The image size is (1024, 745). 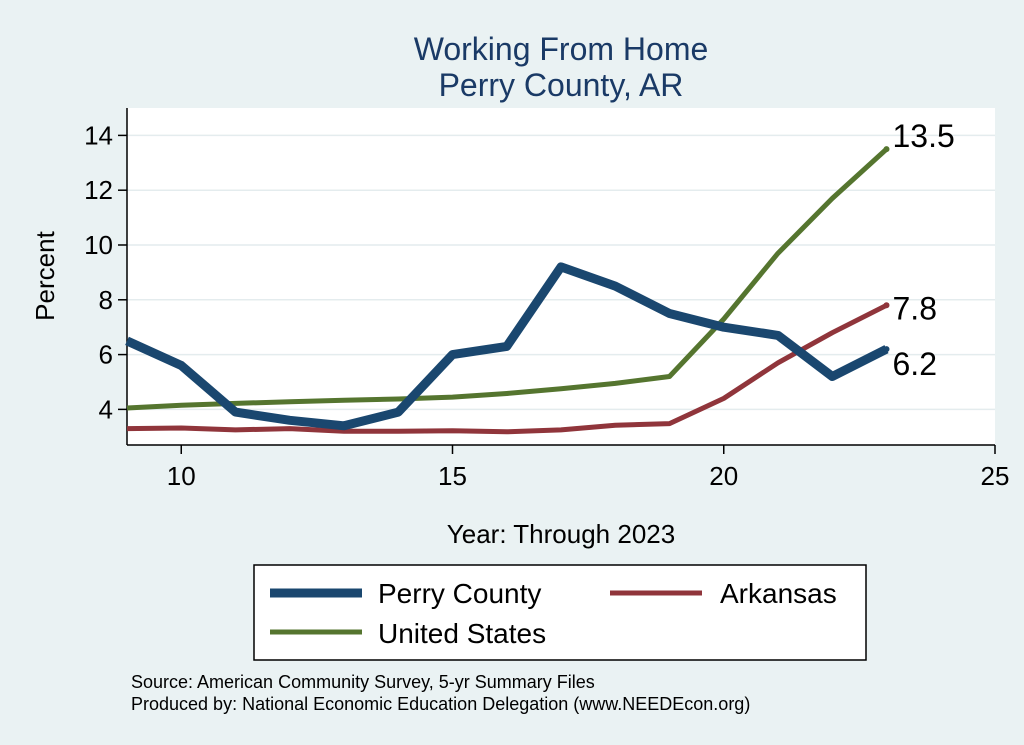 I want to click on y-tick-label: 12, so click(x=98, y=190).